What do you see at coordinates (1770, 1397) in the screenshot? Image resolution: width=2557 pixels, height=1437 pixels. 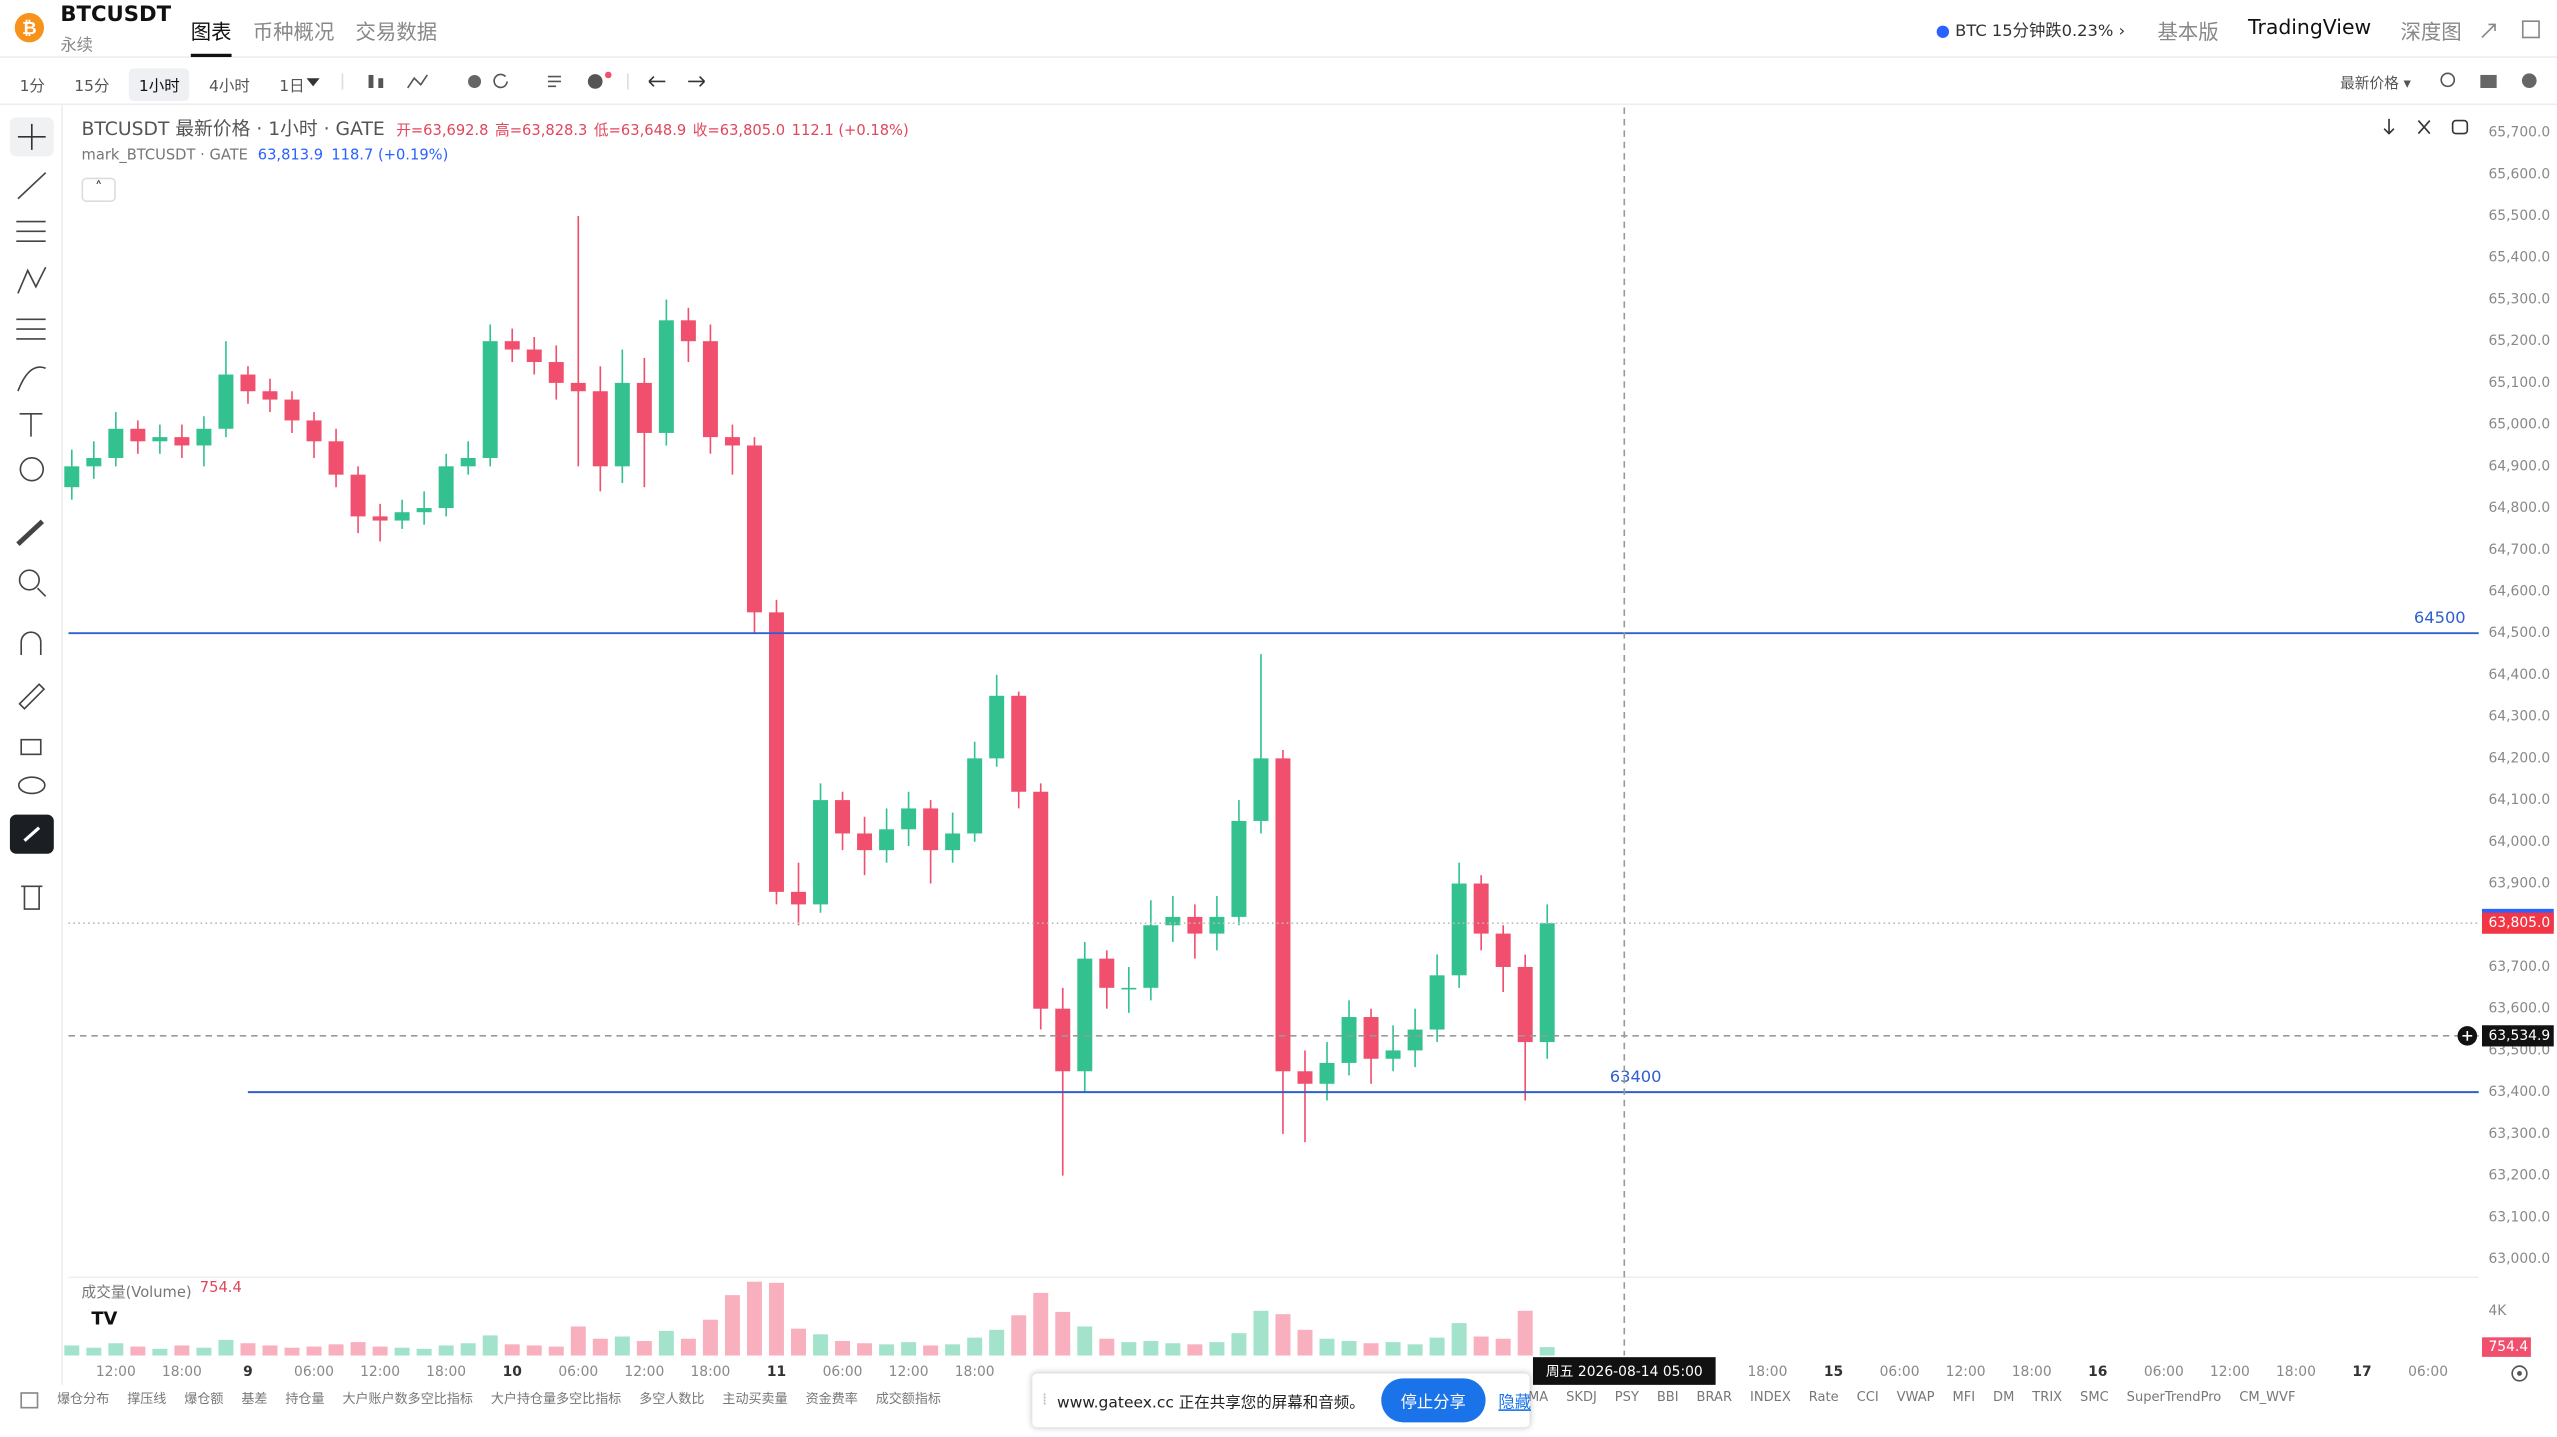 I see `indicator-tab: INDEX` at bounding box center [1770, 1397].